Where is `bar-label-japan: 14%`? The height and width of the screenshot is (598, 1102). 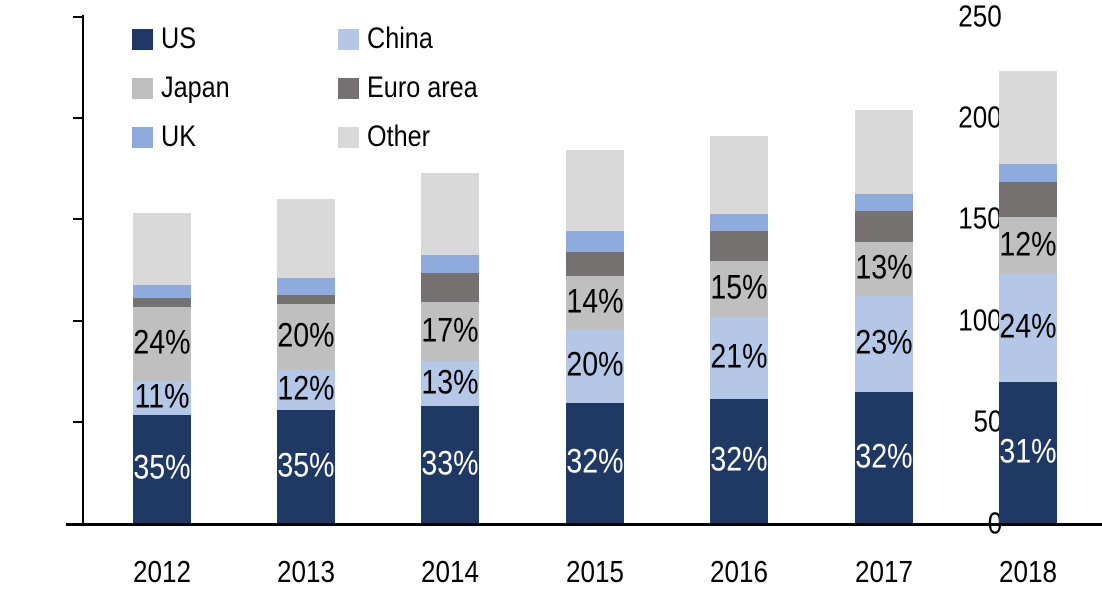 bar-label-japan: 14% is located at coordinates (595, 301).